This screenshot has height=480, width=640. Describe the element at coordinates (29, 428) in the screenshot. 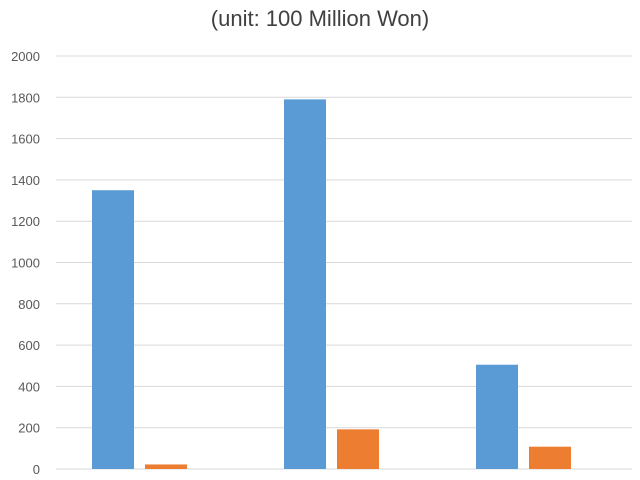

I see `y-tick-label-200: 200` at that location.